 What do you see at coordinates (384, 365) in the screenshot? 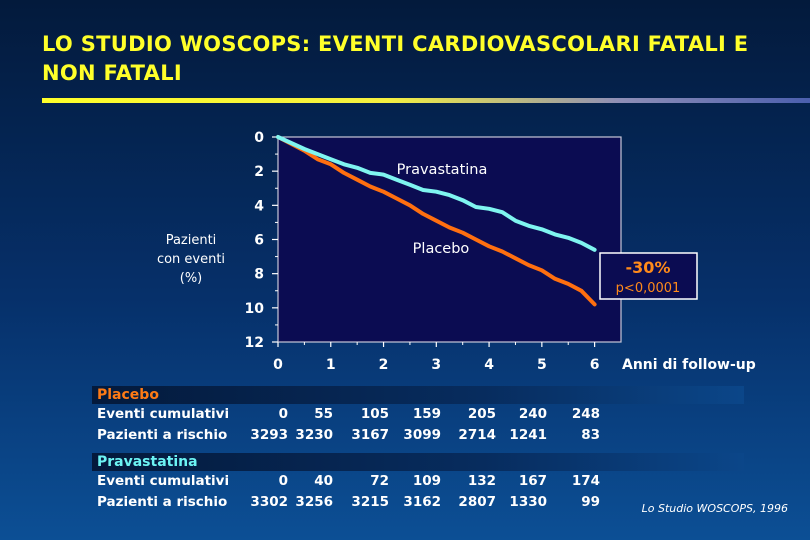
I see `x-tick-label: 2` at bounding box center [384, 365].